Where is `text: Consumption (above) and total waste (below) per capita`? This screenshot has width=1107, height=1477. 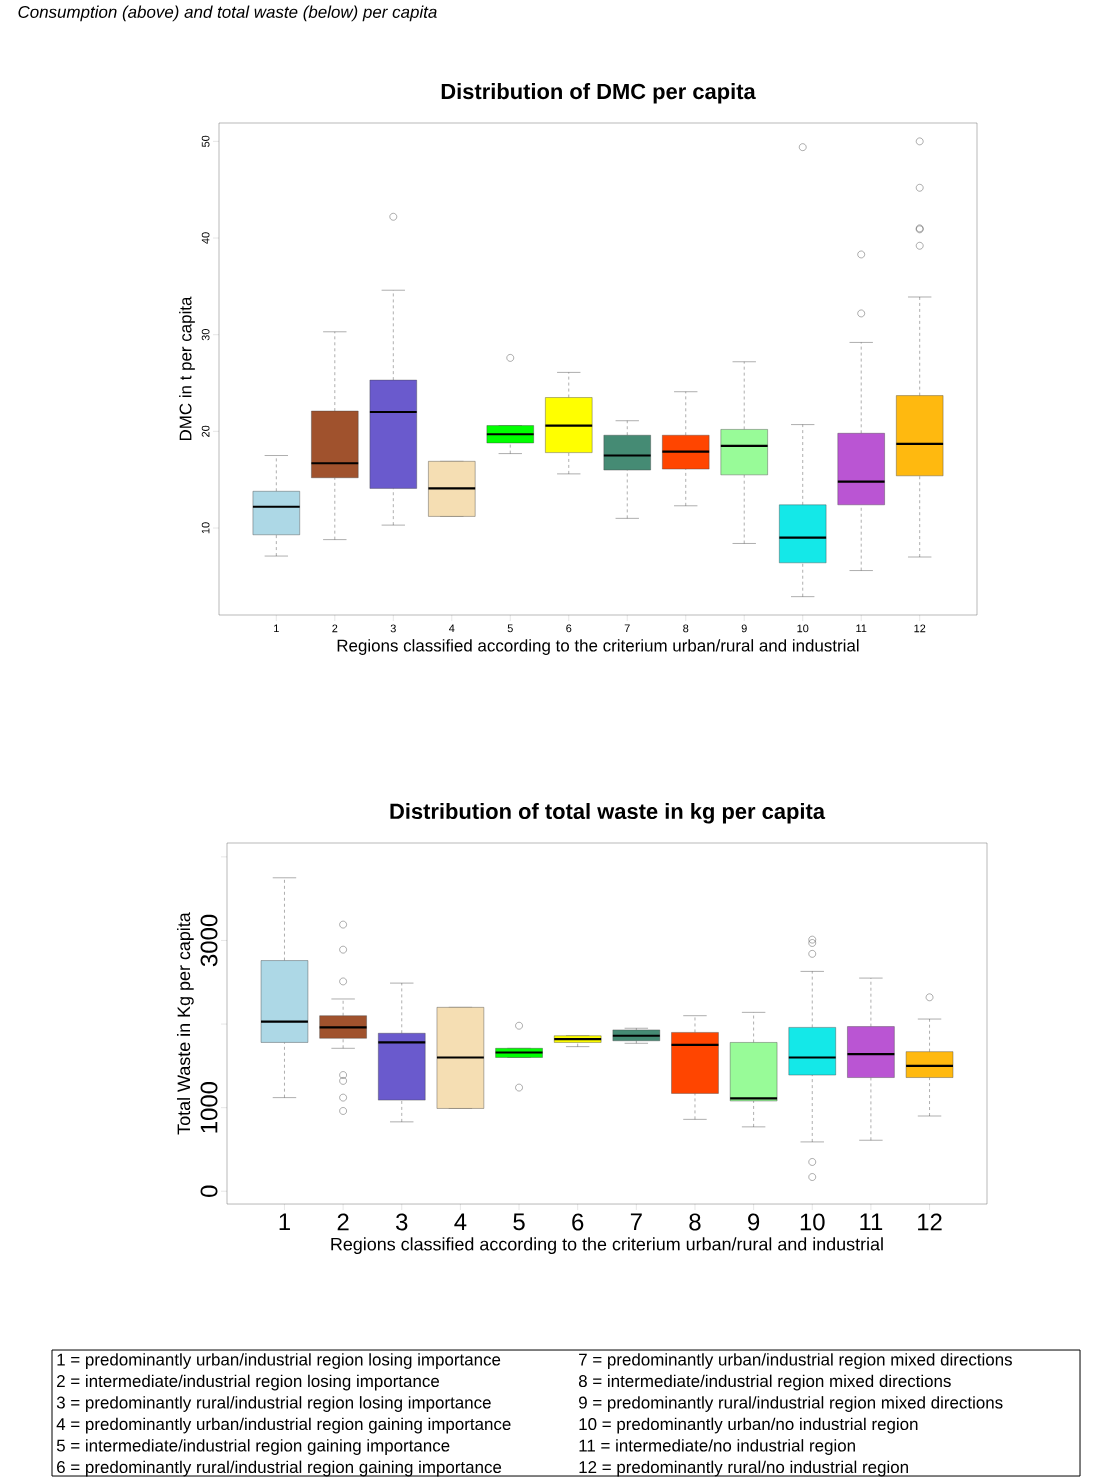 text: Consumption (above) and total waste (below) per capita is located at coordinates (227, 13).